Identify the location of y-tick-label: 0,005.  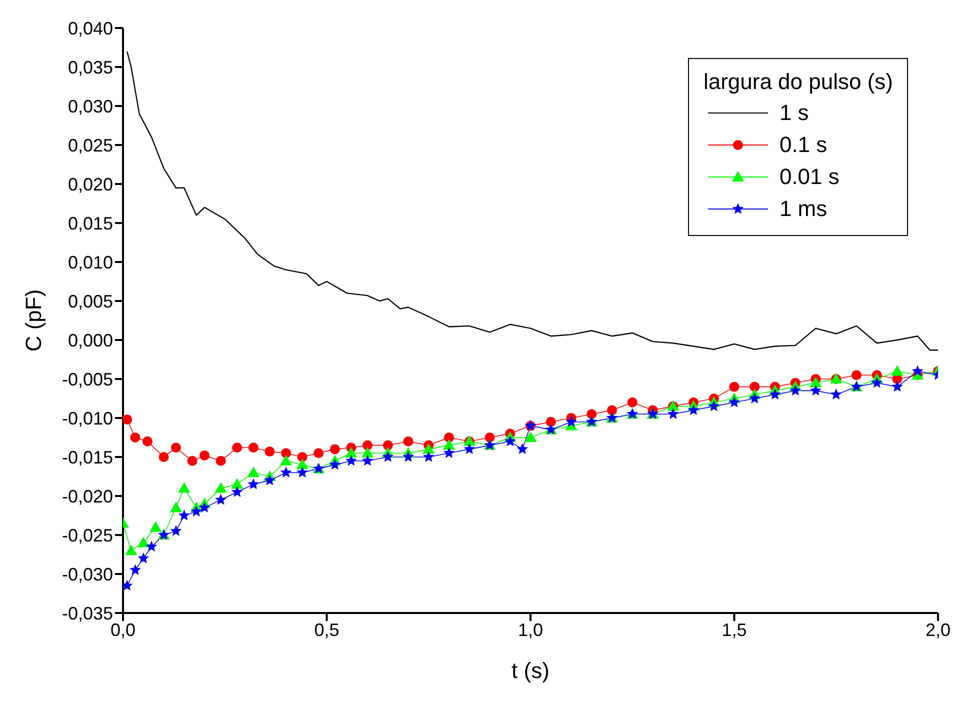
(90, 301).